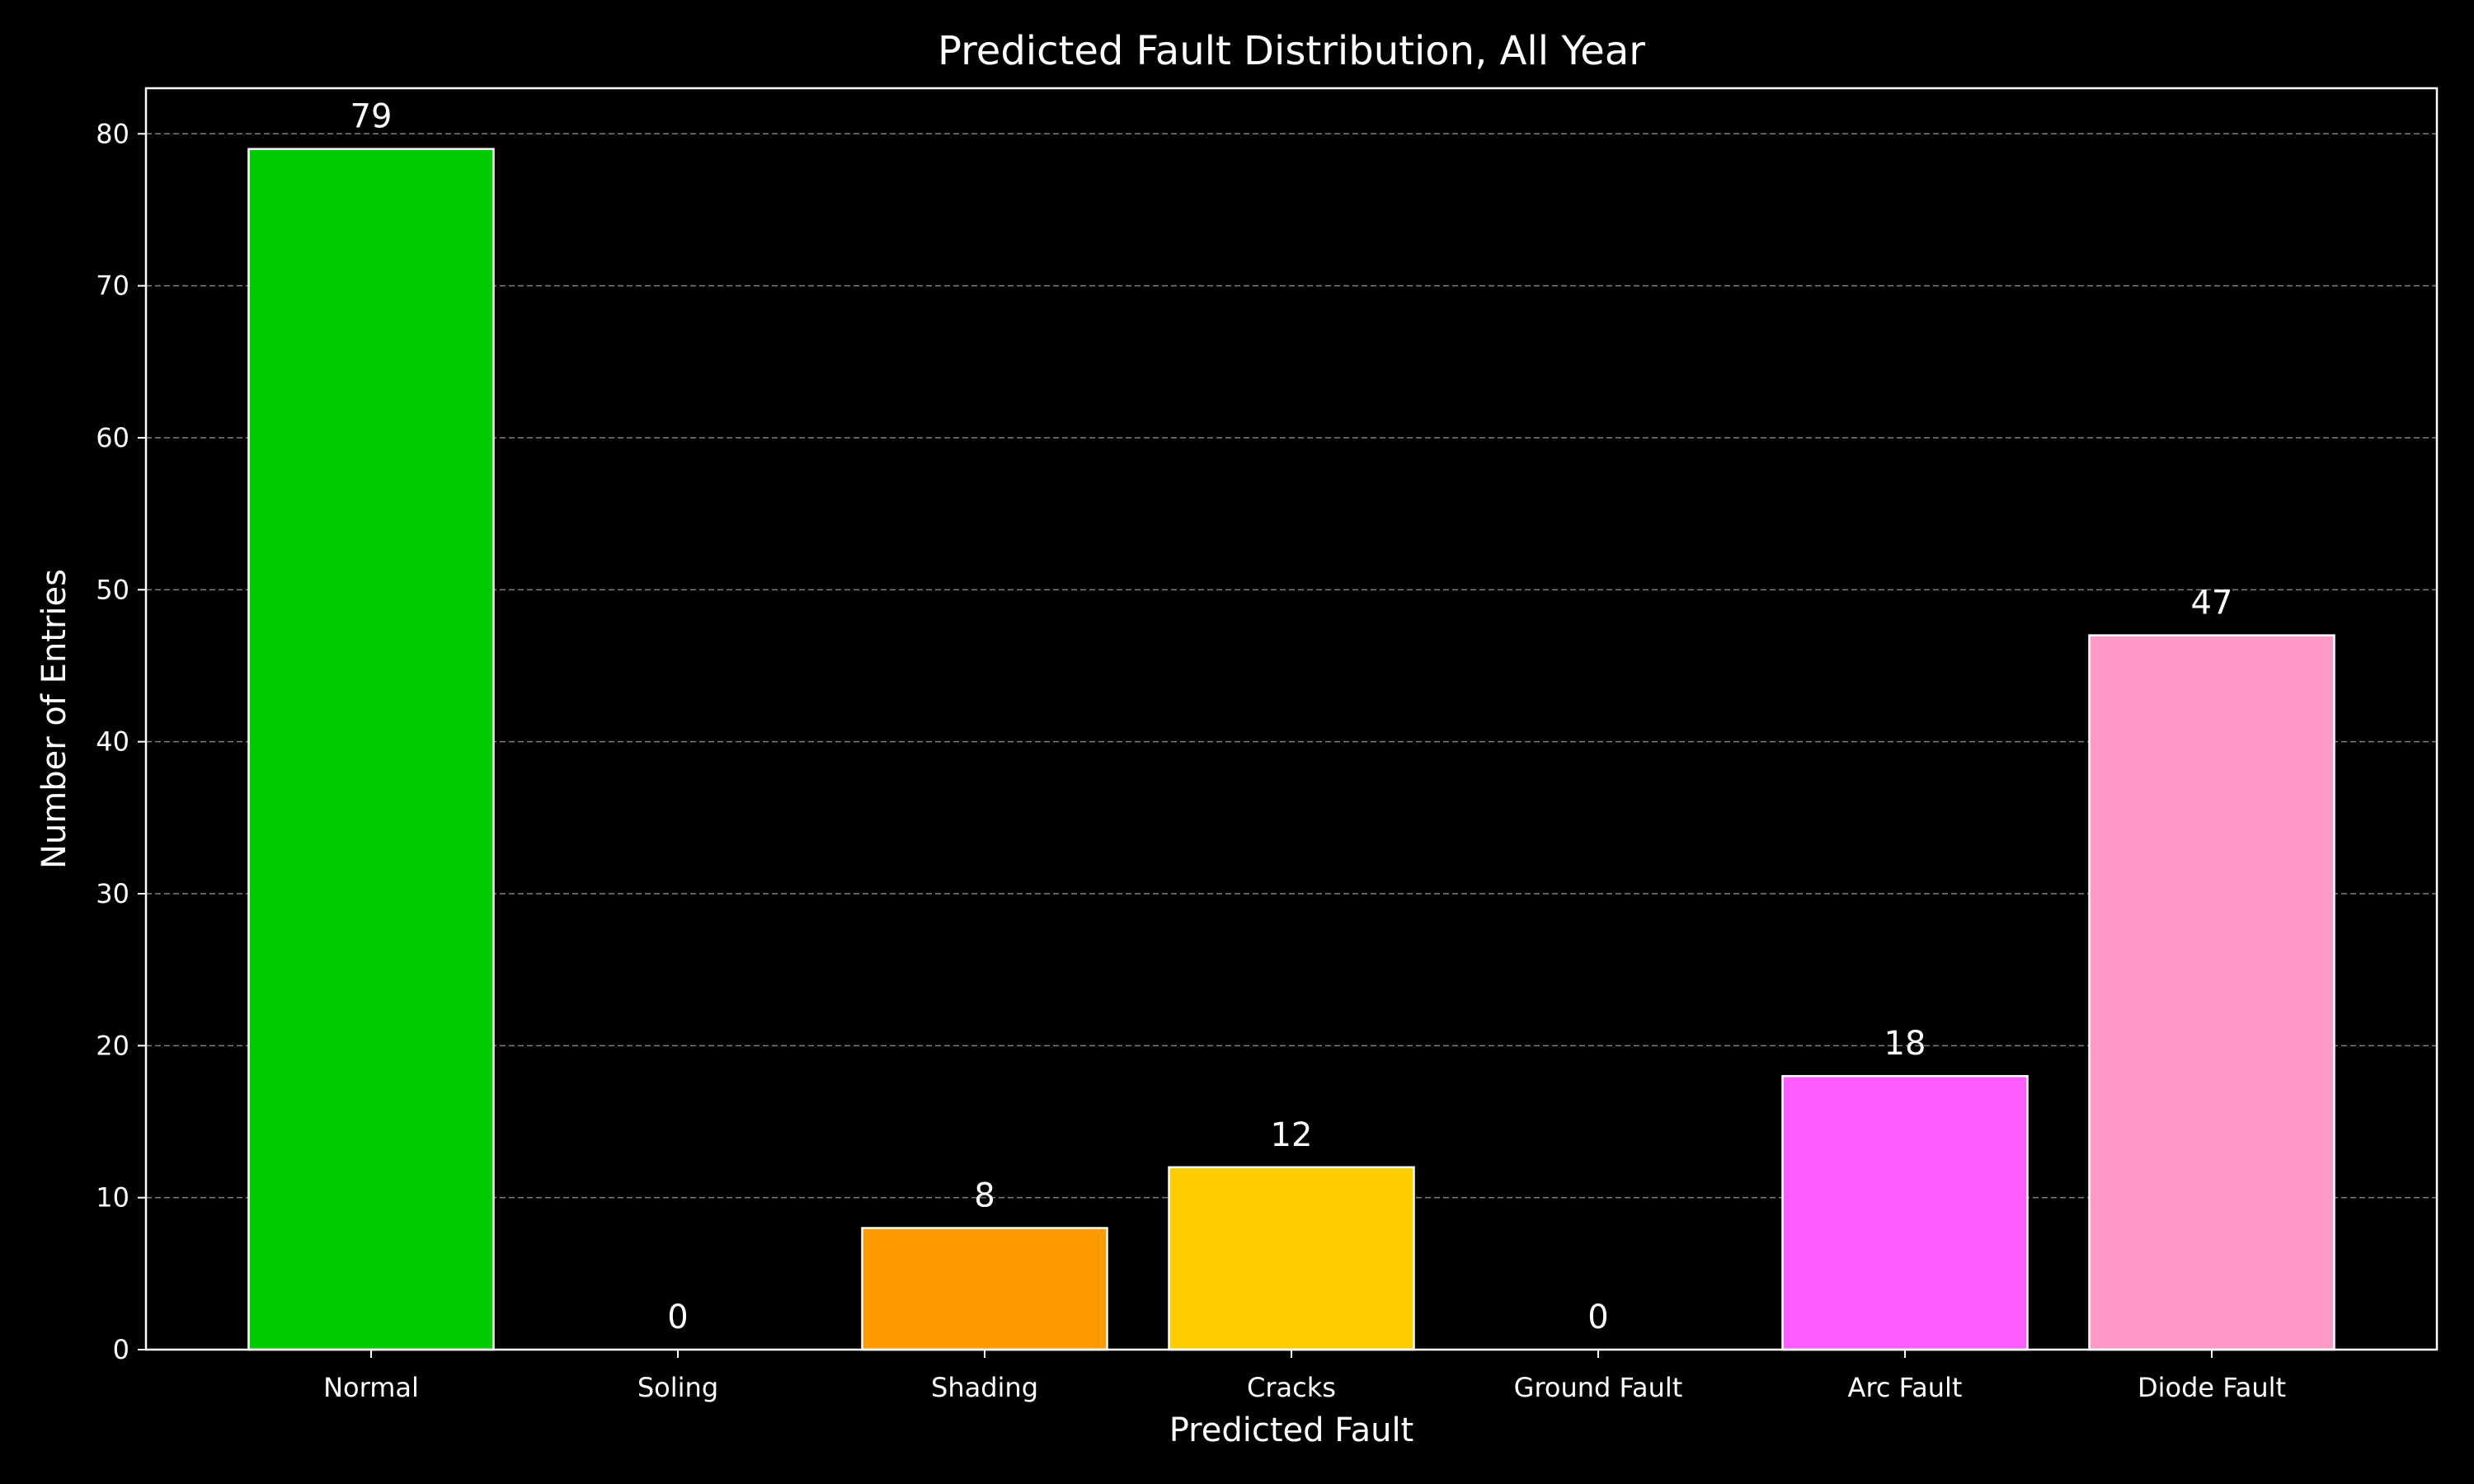  What do you see at coordinates (1291, 51) in the screenshot?
I see `chart-title: Predicted Fault Distribution, All Year` at bounding box center [1291, 51].